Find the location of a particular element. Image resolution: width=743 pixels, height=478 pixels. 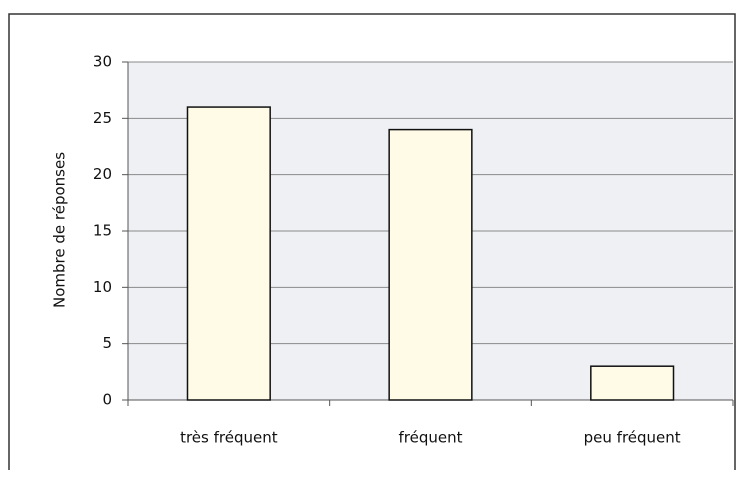

y-tick-label: 10 is located at coordinates (102, 287).